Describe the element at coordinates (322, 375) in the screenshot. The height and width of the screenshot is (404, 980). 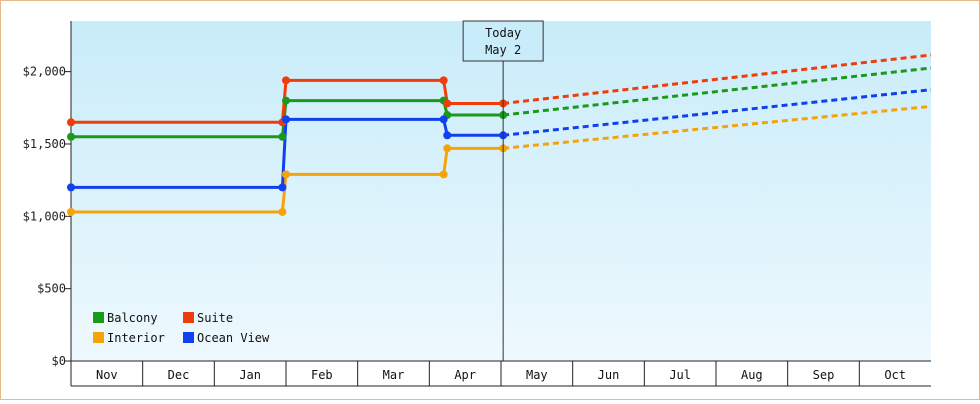
I see `x-tick-label: Feb` at that location.